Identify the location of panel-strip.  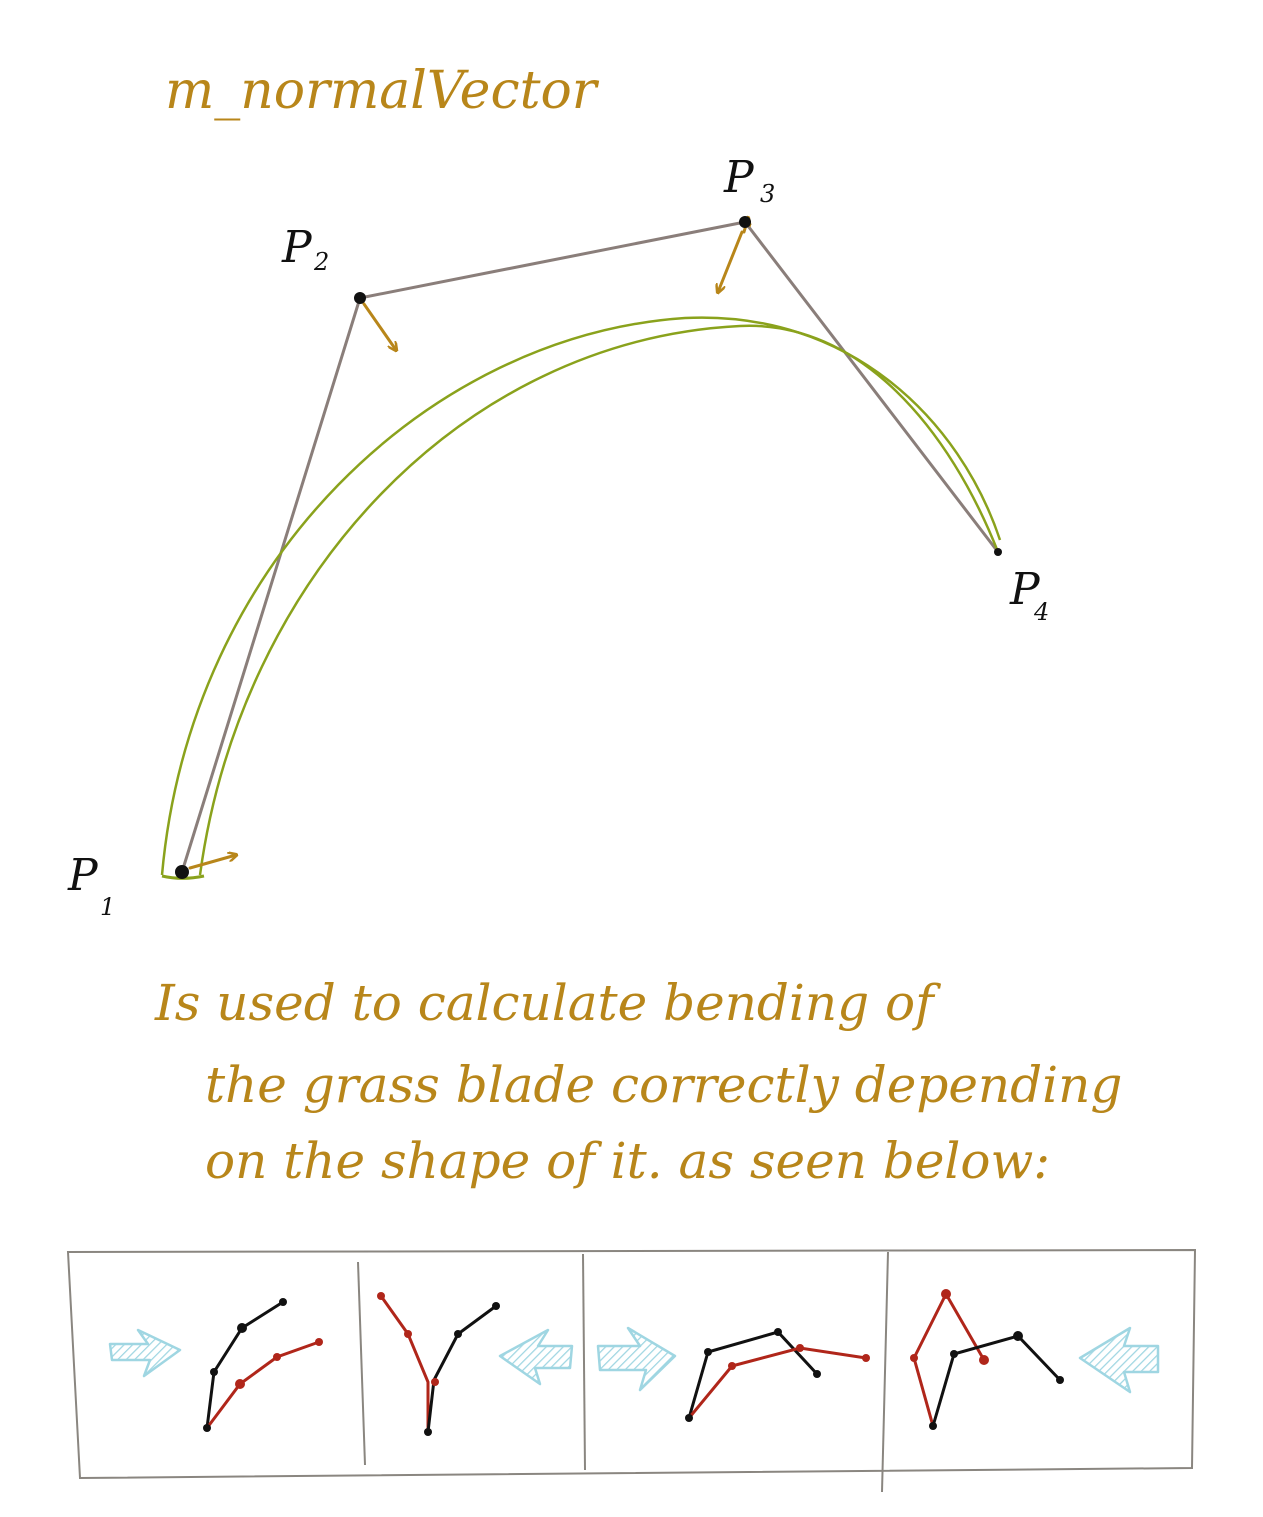
(631, 1370).